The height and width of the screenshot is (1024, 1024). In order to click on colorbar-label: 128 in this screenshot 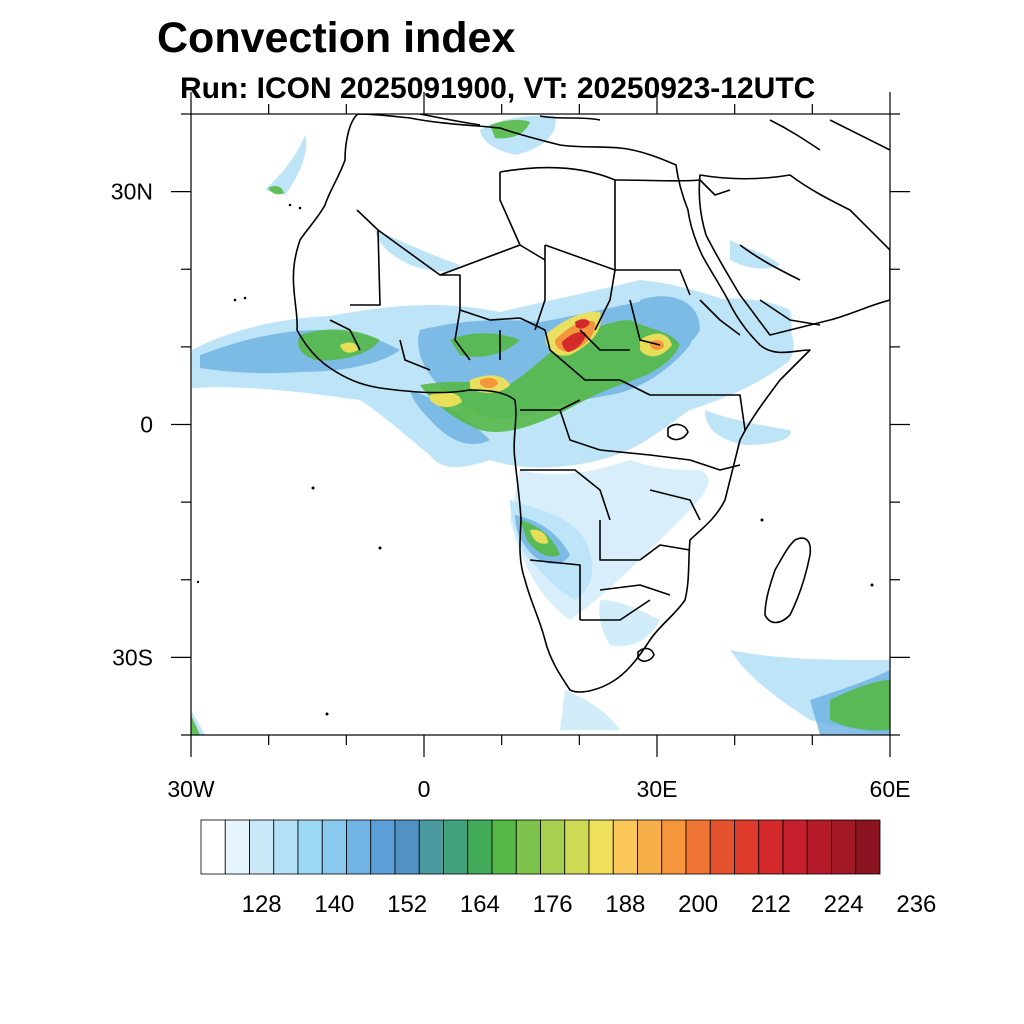, I will do `click(262, 904)`.